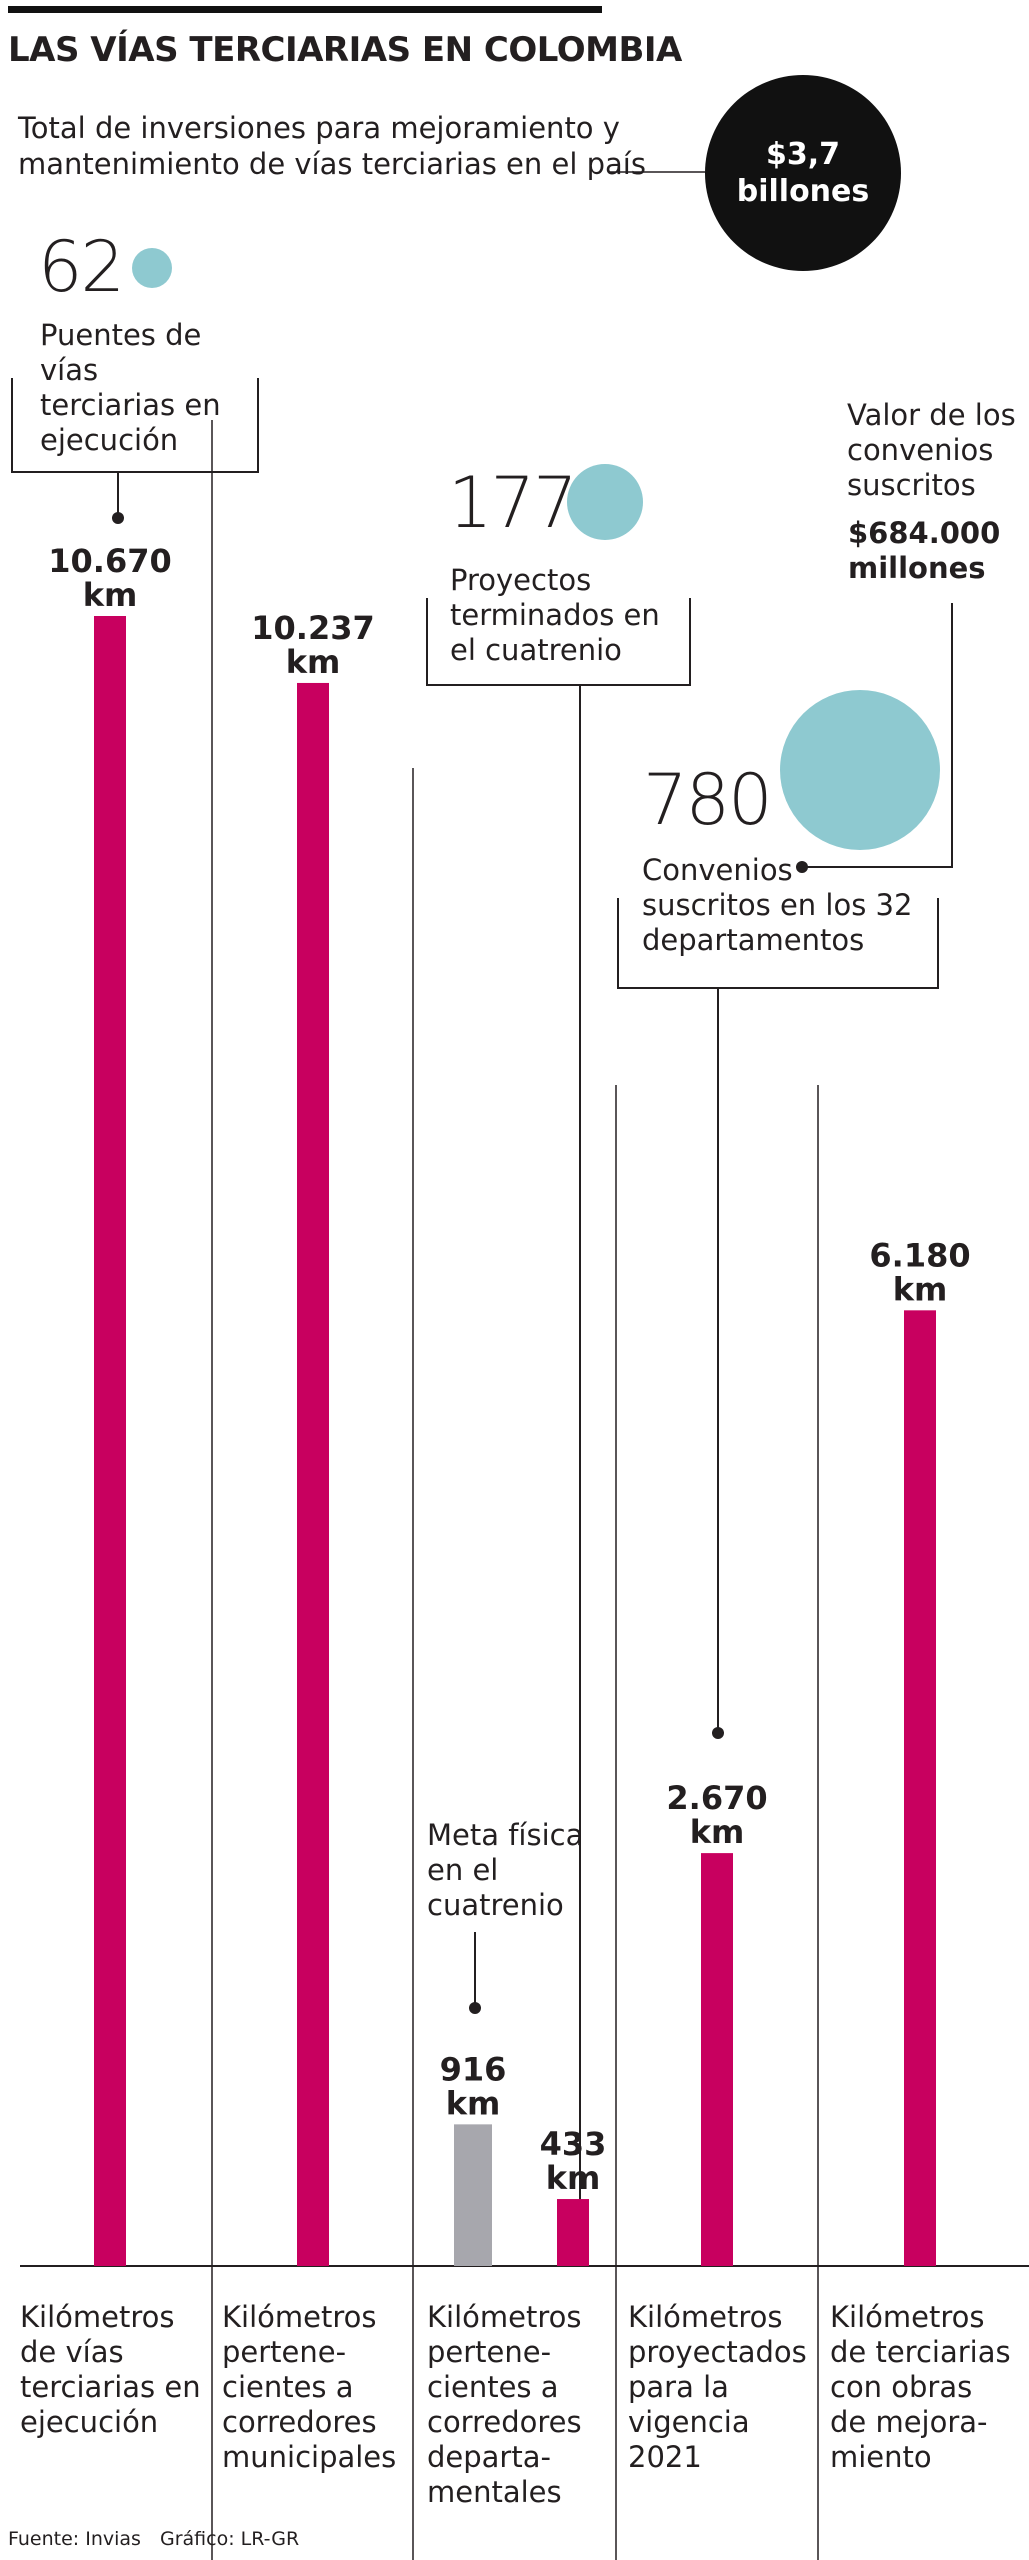 The width and height of the screenshot is (1029, 2560). What do you see at coordinates (555, 615) in the screenshot?
I see `projects-label: Proyectos terminados en el cuatrenio` at bounding box center [555, 615].